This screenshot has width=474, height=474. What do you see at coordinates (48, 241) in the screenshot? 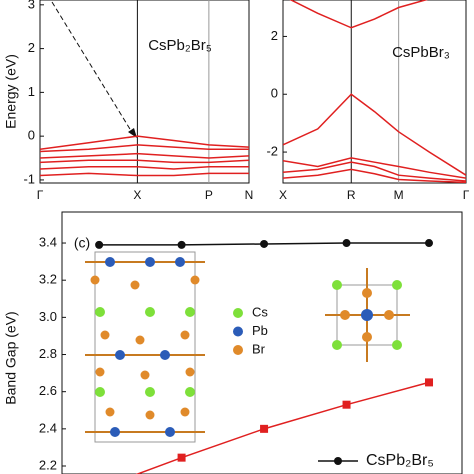
I see `y-tick-label: 3.4` at bounding box center [48, 241].